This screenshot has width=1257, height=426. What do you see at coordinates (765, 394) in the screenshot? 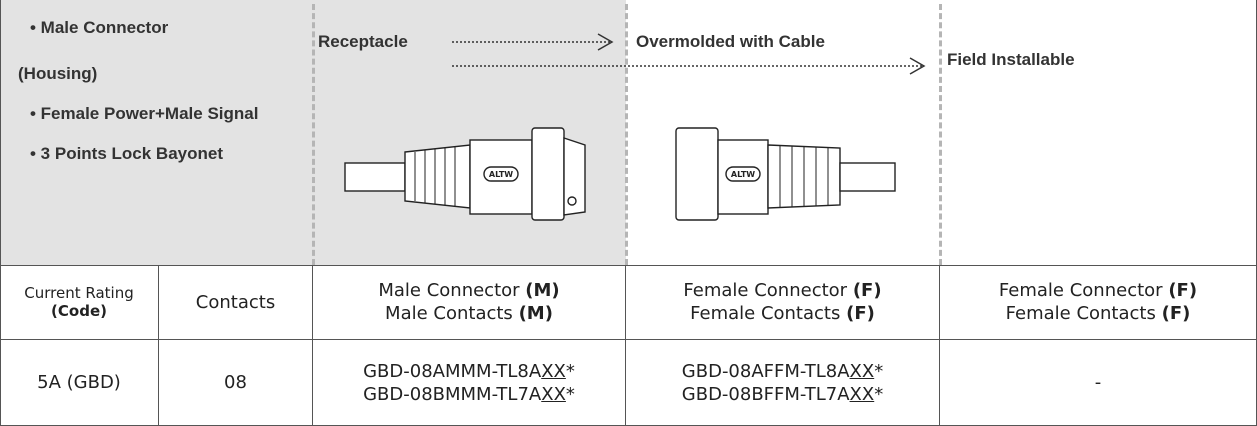
I see `part-prefix: GBD-08BFFM-TL7A` at bounding box center [765, 394].